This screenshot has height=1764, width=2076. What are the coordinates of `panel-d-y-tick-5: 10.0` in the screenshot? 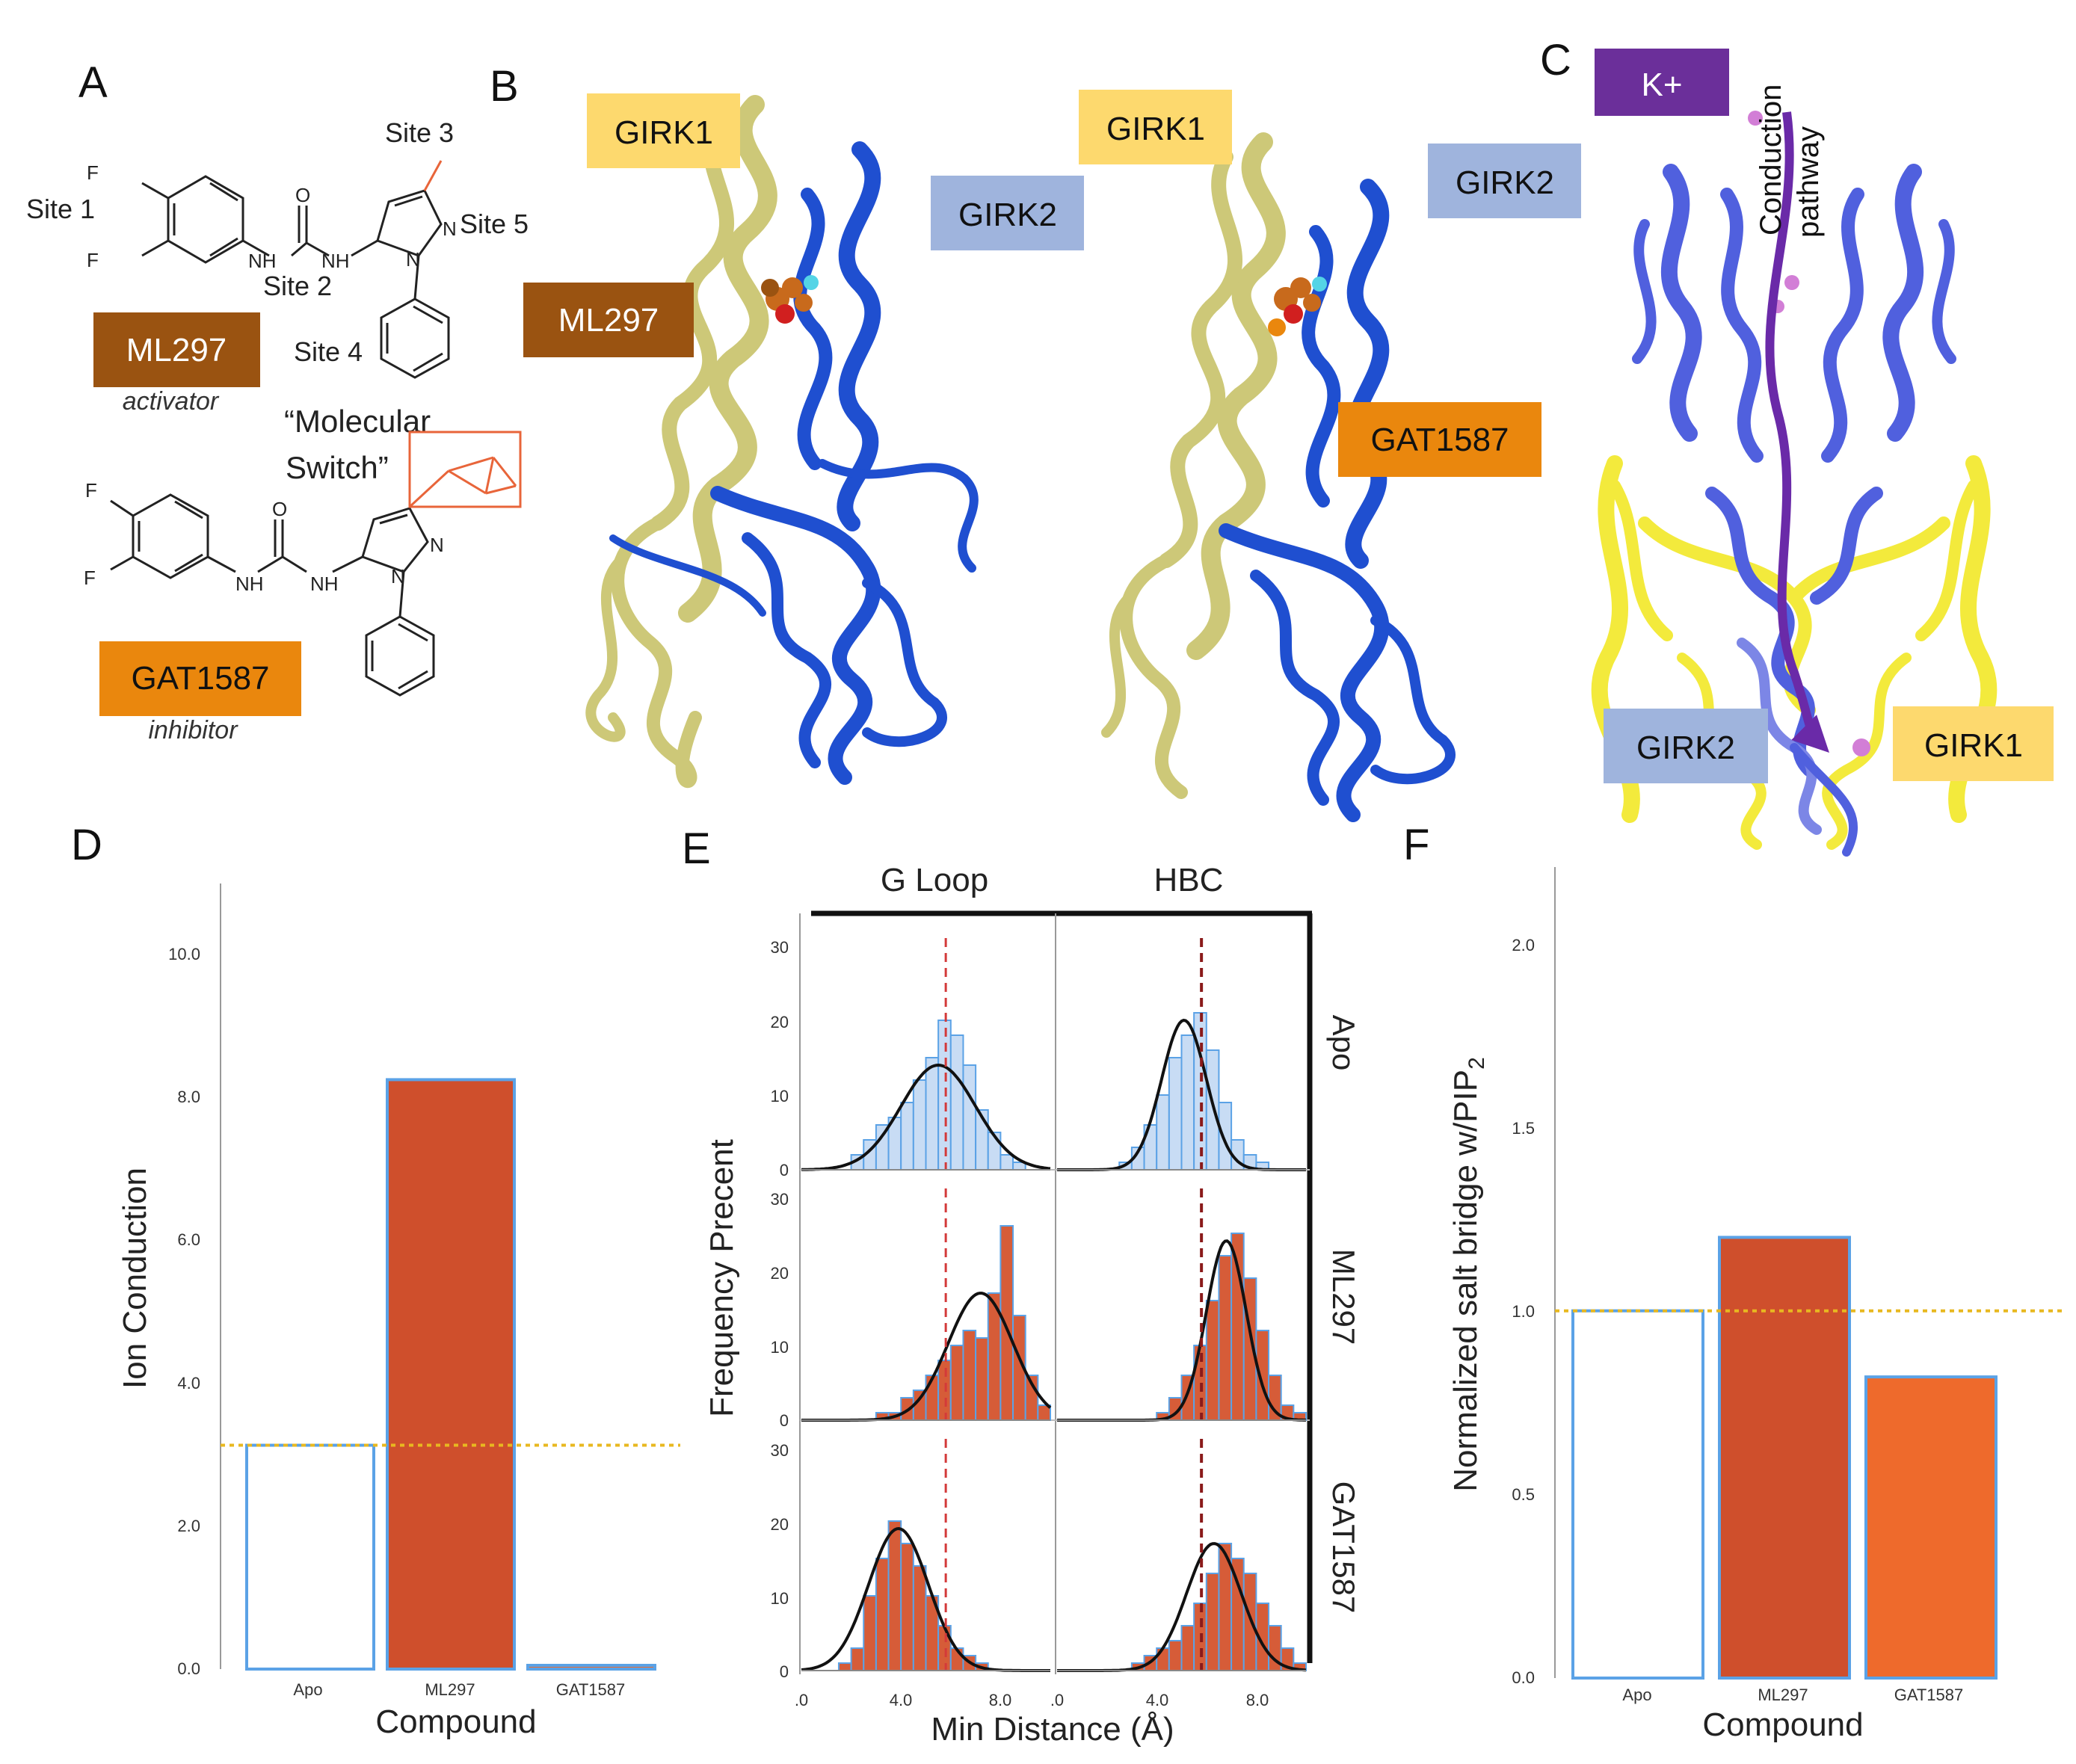 It's located at (184, 954).